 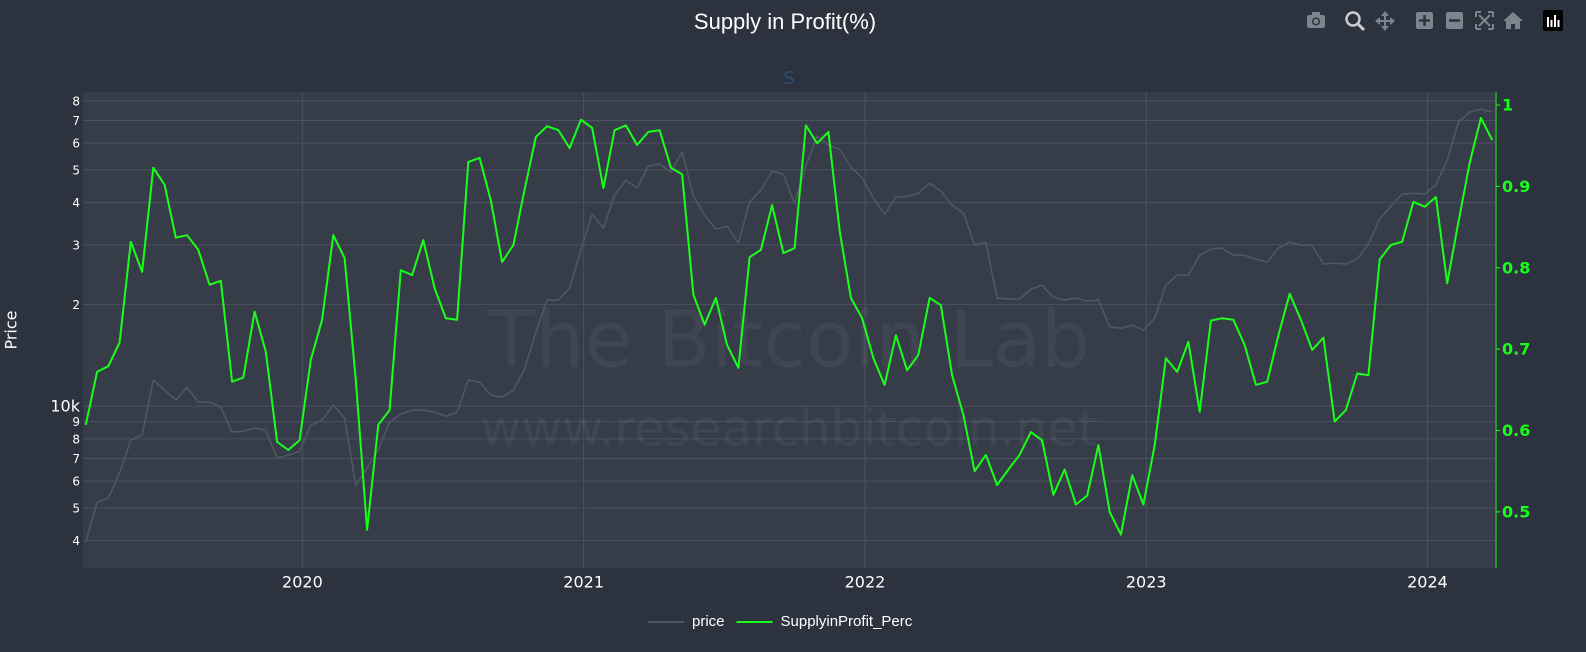 I want to click on zoom-button, so click(x=1355, y=21).